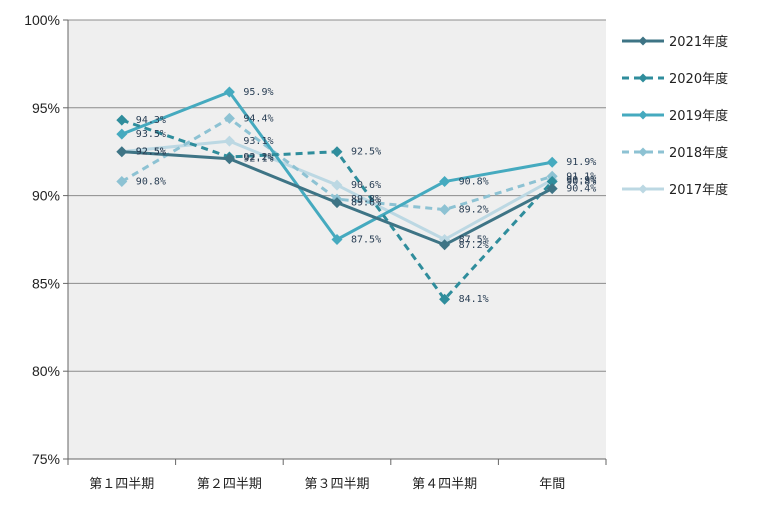 This screenshot has height=511, width=765. What do you see at coordinates (337, 475) in the screenshot?
I see `x-axis: 第１四半期 第２四半期 第３四半期 第４四半期 年間` at bounding box center [337, 475].